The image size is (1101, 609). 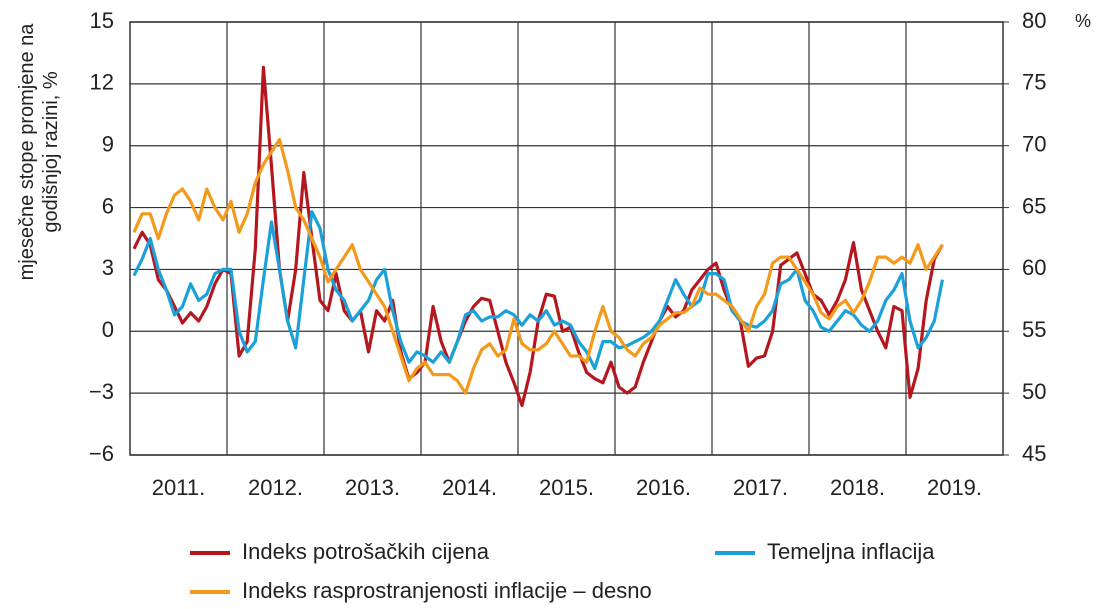 I want to click on y2-tick-label: 45, so click(x=1034, y=453).